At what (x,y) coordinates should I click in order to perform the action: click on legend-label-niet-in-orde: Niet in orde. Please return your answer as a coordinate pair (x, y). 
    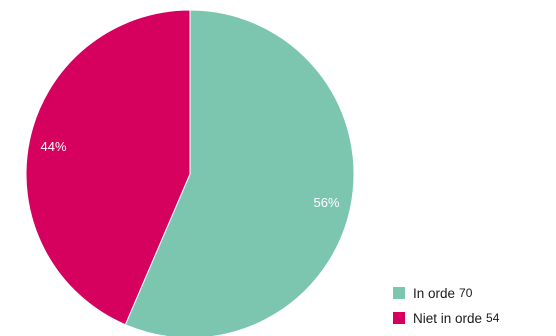
    Looking at the image, I should click on (448, 318).